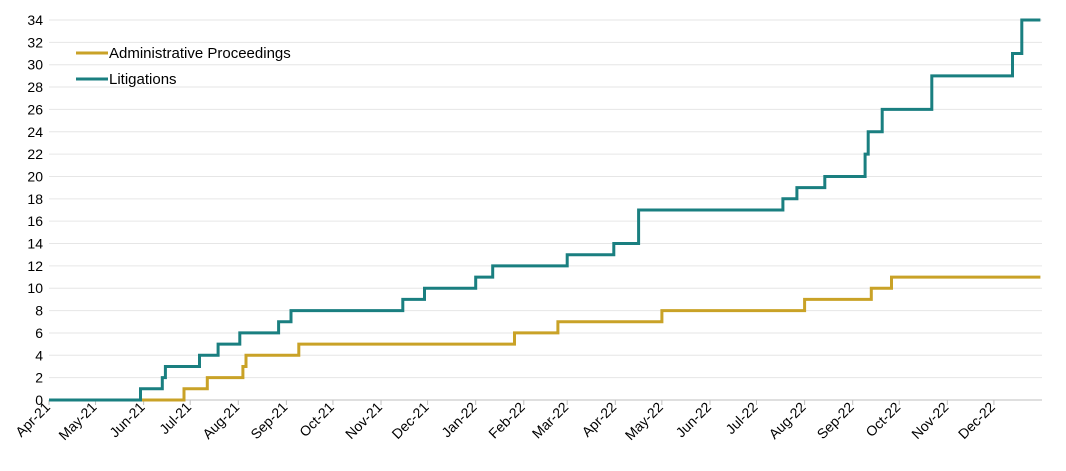  I want to click on x-tick-label: Jan-22, so click(459, 420).